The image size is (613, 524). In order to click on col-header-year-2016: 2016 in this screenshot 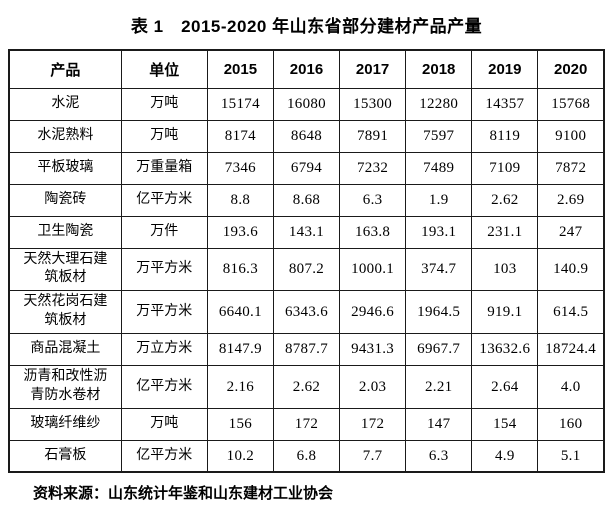, I will do `click(306, 69)`.